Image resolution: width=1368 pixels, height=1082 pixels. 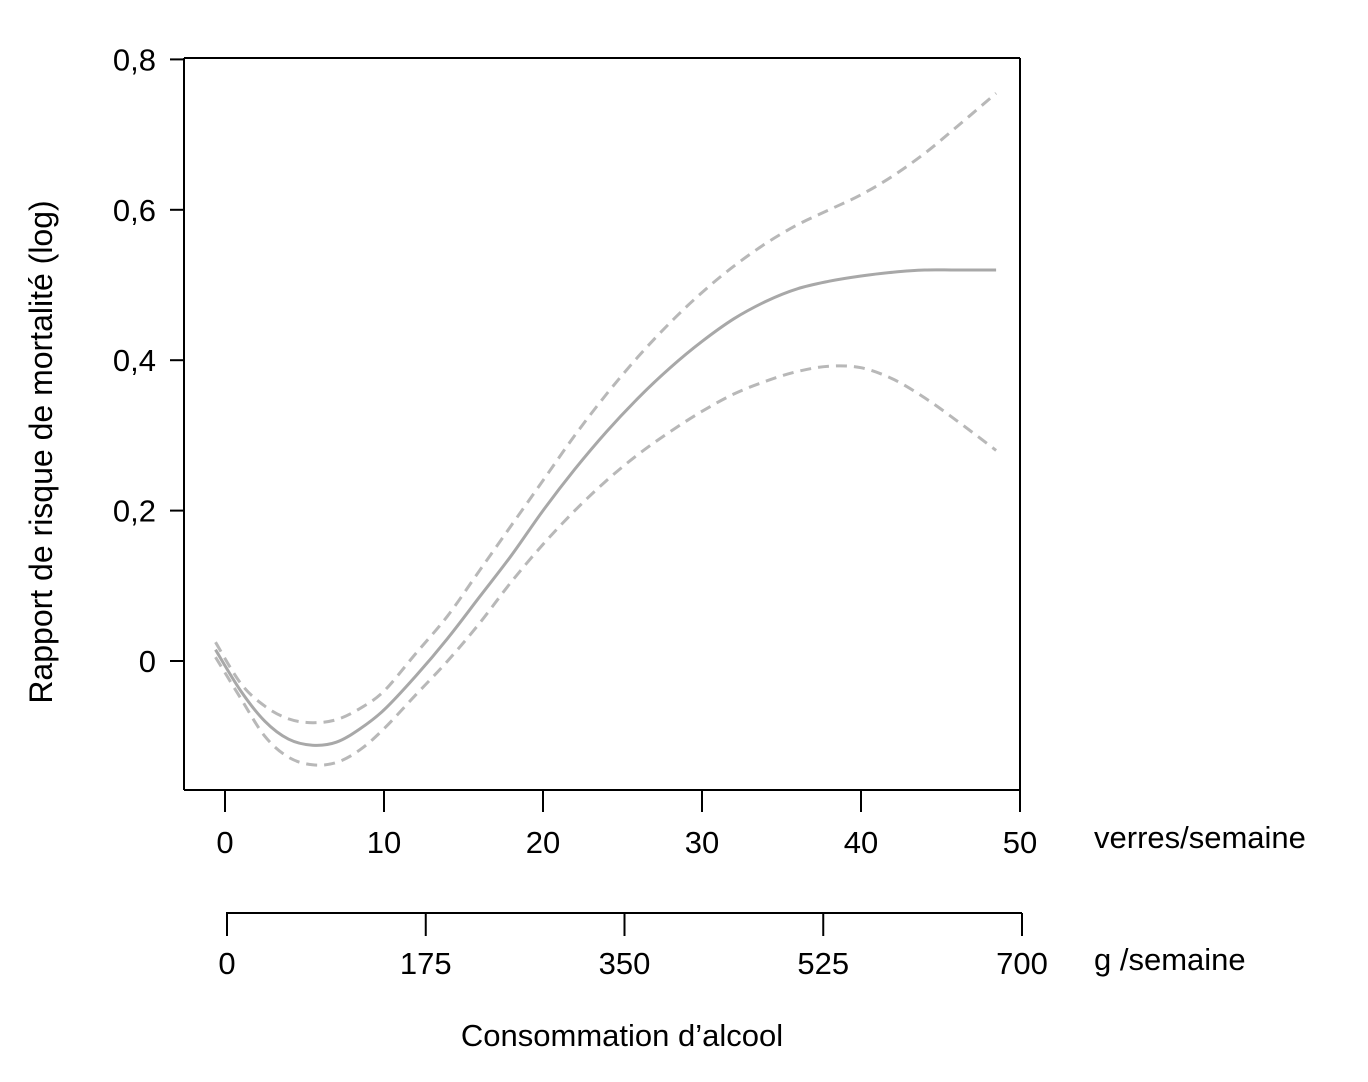 What do you see at coordinates (384, 842) in the screenshot?
I see `x-tick-label: 10` at bounding box center [384, 842].